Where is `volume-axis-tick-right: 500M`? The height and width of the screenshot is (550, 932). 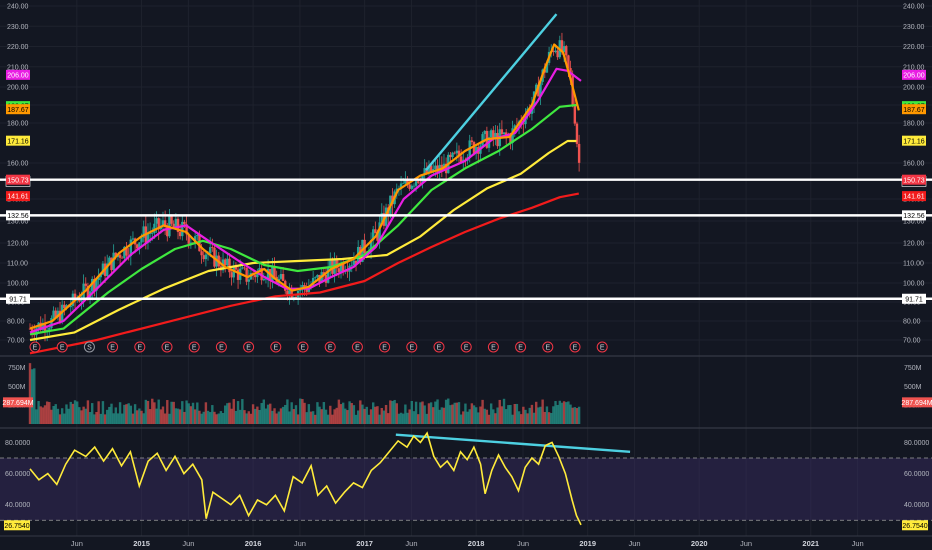 volume-axis-tick-right: 500M is located at coordinates (913, 387).